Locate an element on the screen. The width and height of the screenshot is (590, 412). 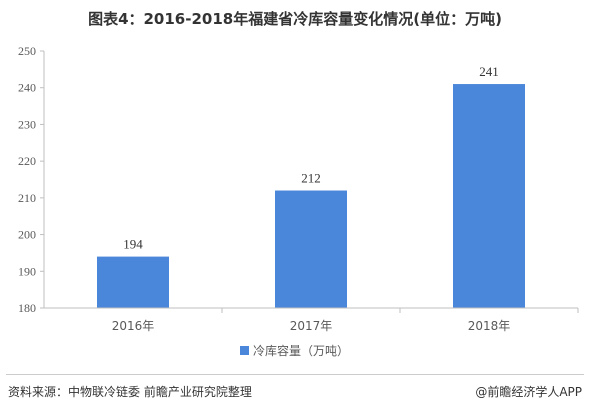
y-tick-label: 220 is located at coordinates (27, 161).